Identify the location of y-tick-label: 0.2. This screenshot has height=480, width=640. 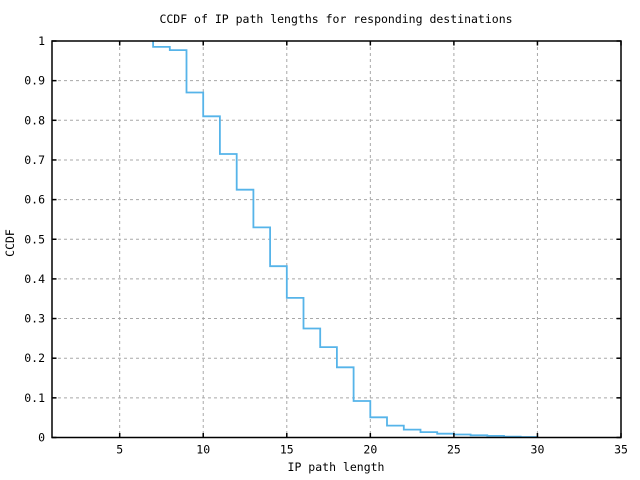
(34, 358).